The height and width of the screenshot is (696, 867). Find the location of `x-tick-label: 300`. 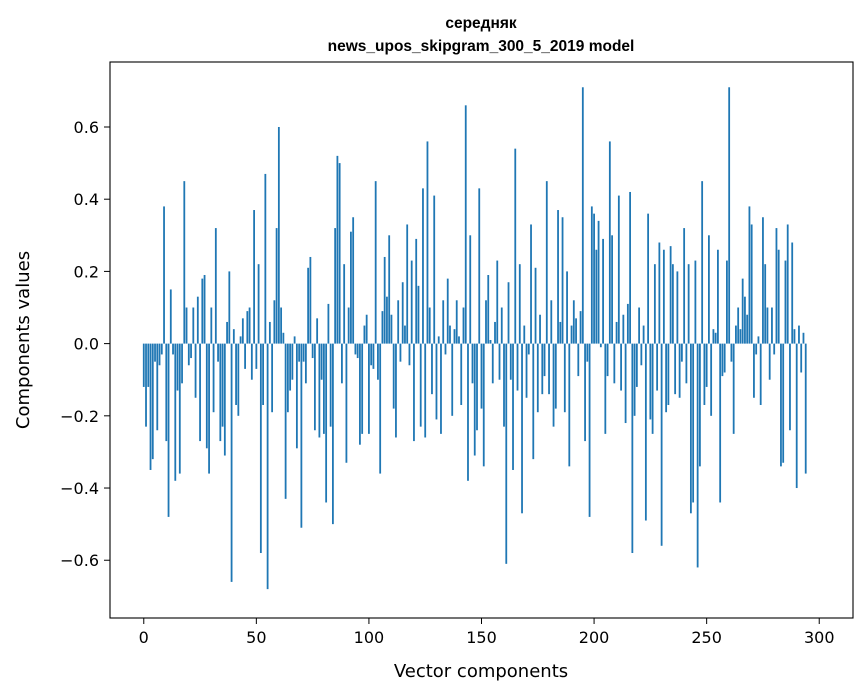

x-tick-label: 300 is located at coordinates (819, 637).